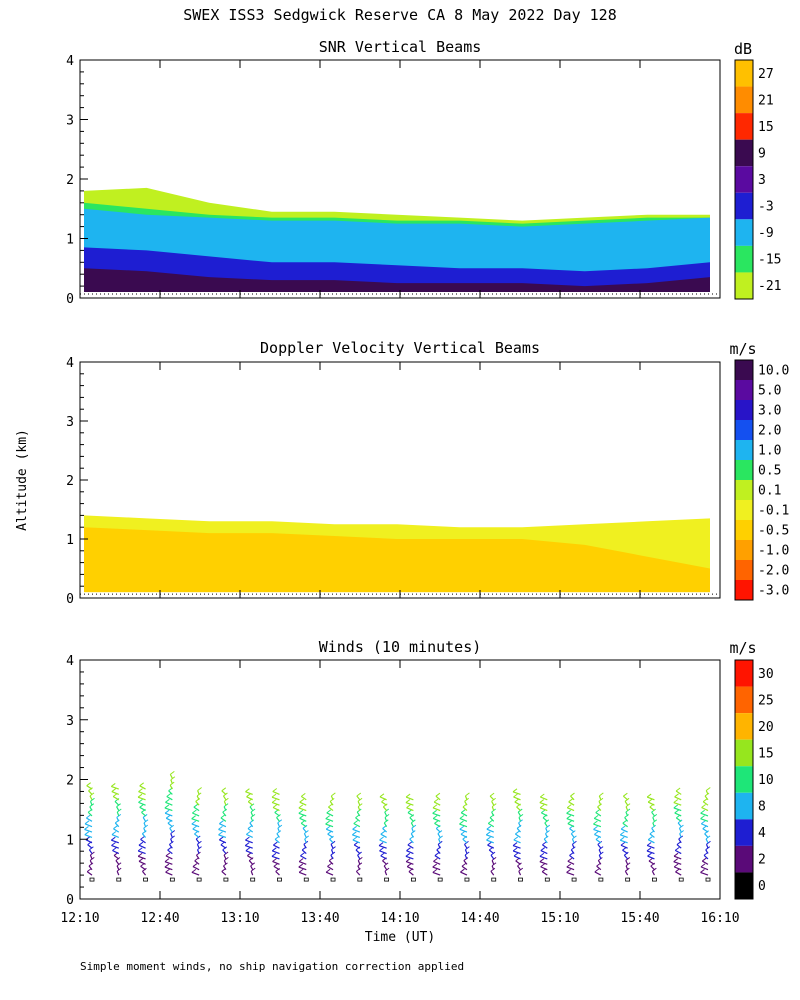 The image size is (800, 1000). What do you see at coordinates (397, 826) in the screenshot?
I see `winds-barbs` at bounding box center [397, 826].